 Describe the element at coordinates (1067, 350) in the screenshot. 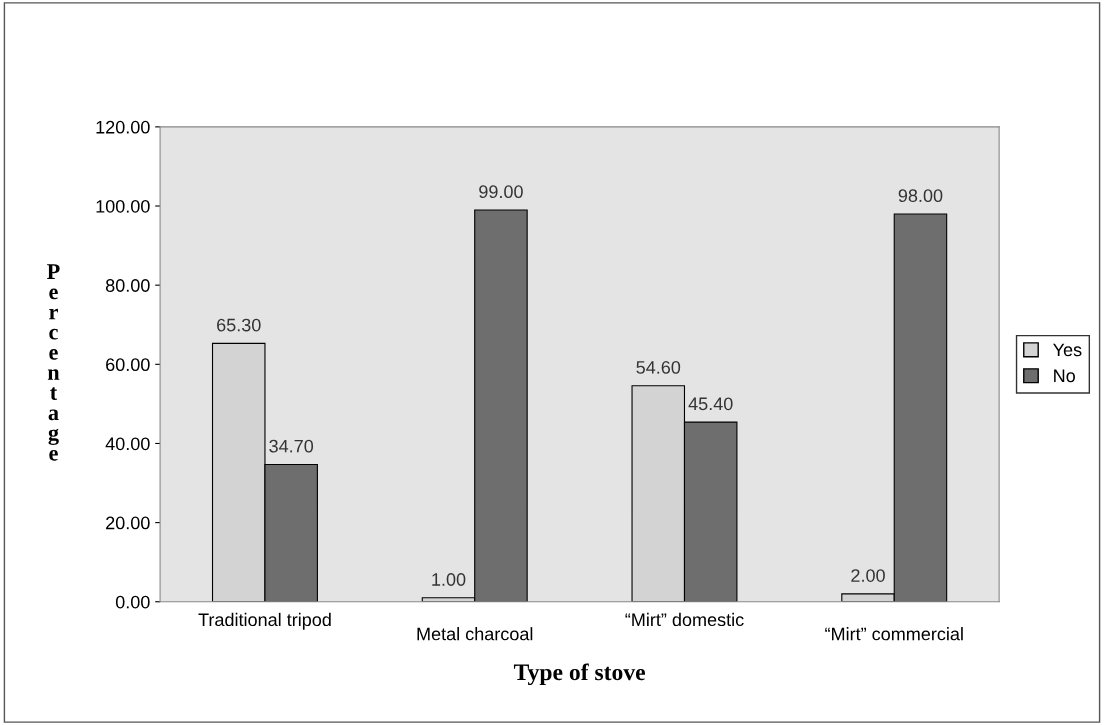

I see `legend-label: Yes` at that location.